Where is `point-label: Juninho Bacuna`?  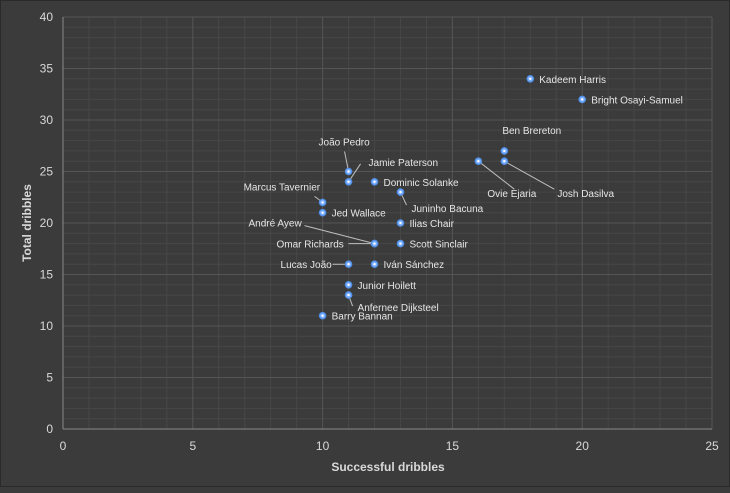
point-label: Juninho Bacuna is located at coordinates (447, 209).